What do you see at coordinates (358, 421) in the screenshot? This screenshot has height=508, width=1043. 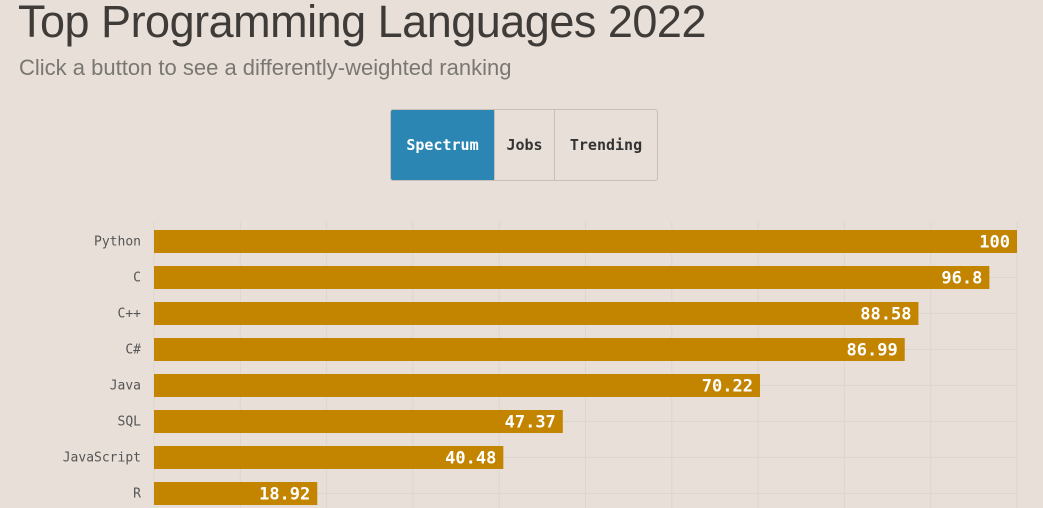 I see `bar-sql` at bounding box center [358, 421].